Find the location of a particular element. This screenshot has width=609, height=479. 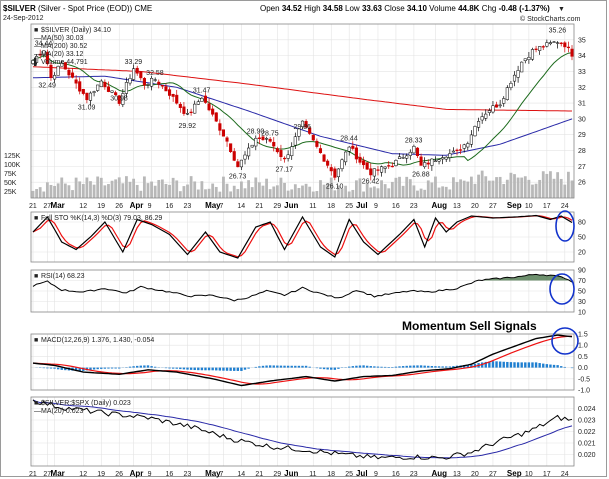

ratio-line is located at coordinates (302, 429).